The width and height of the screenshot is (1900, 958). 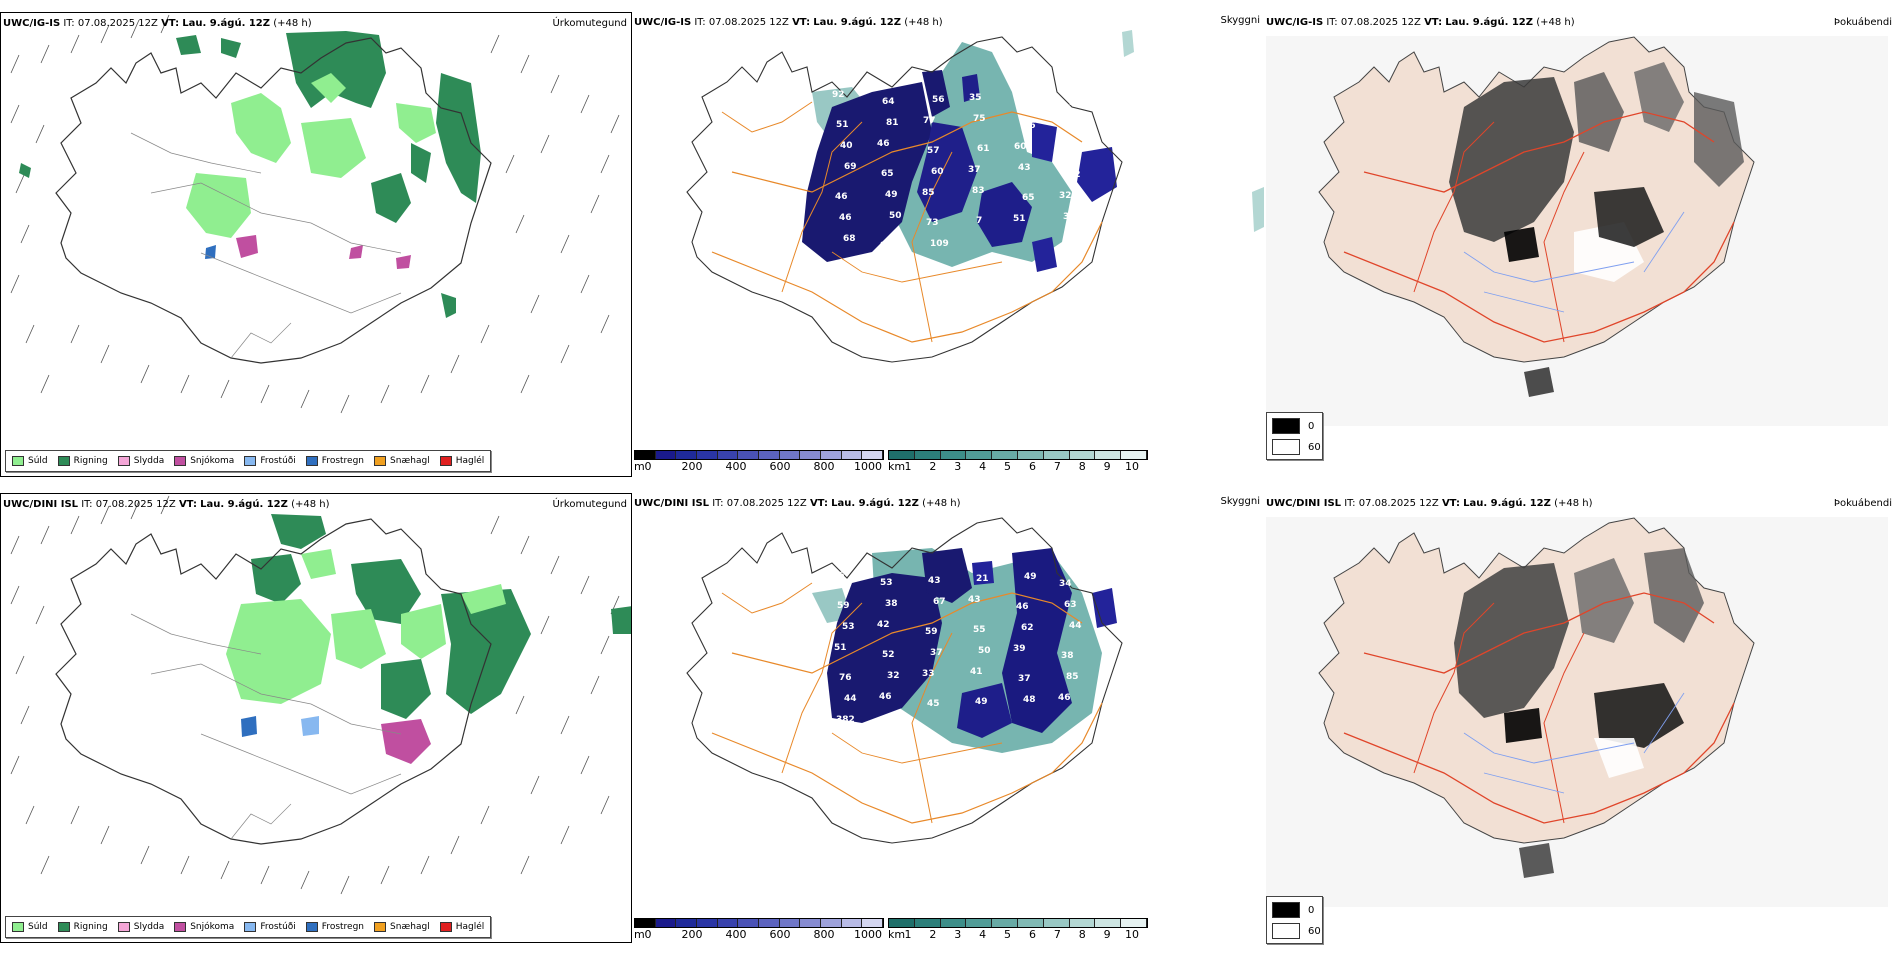 I want to click on colorbar-tick: 9, so click(x=1107, y=934).